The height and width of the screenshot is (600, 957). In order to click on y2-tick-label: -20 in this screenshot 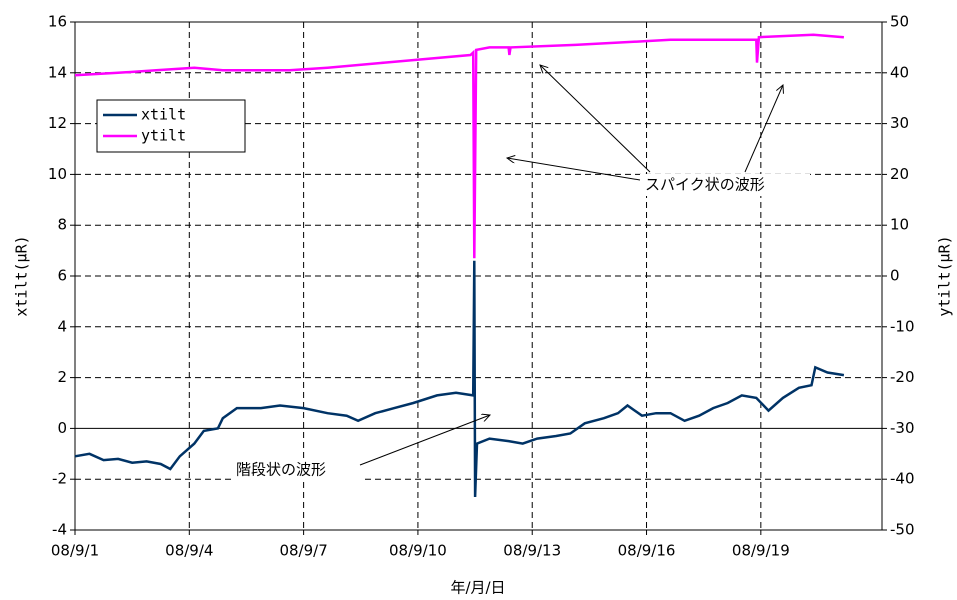, I will do `click(902, 377)`.